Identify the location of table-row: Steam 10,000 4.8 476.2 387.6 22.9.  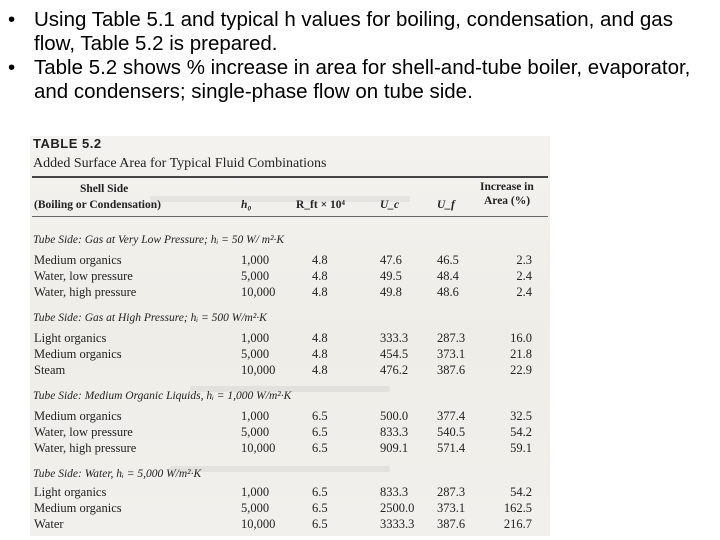
(290, 370).